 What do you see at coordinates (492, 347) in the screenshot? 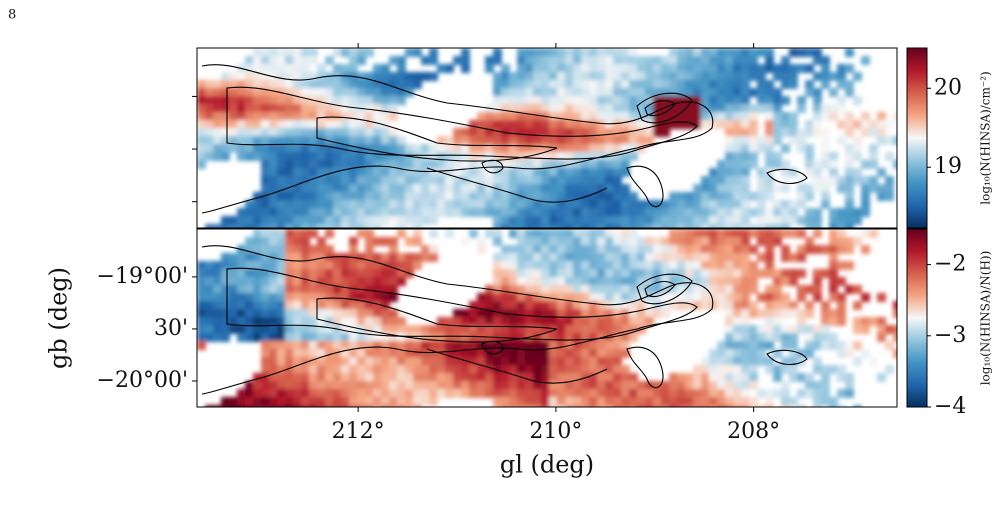
I see `contour-line` at bounding box center [492, 347].